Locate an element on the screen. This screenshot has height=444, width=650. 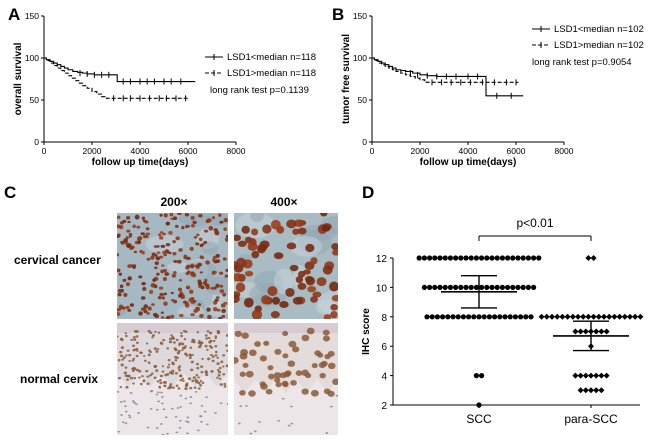
legend-label: LSD1>median n=102 is located at coordinates (599, 45).